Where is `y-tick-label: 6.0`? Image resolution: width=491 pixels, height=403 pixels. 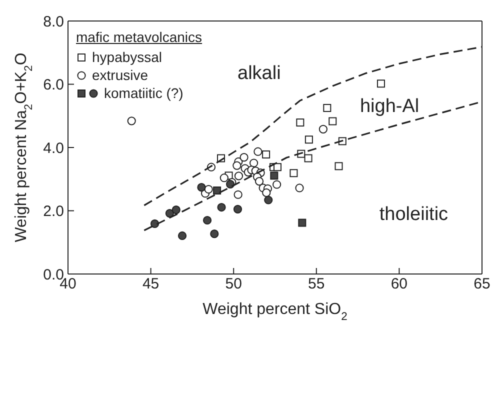
y-tick-label: 6.0 is located at coordinates (53, 85).